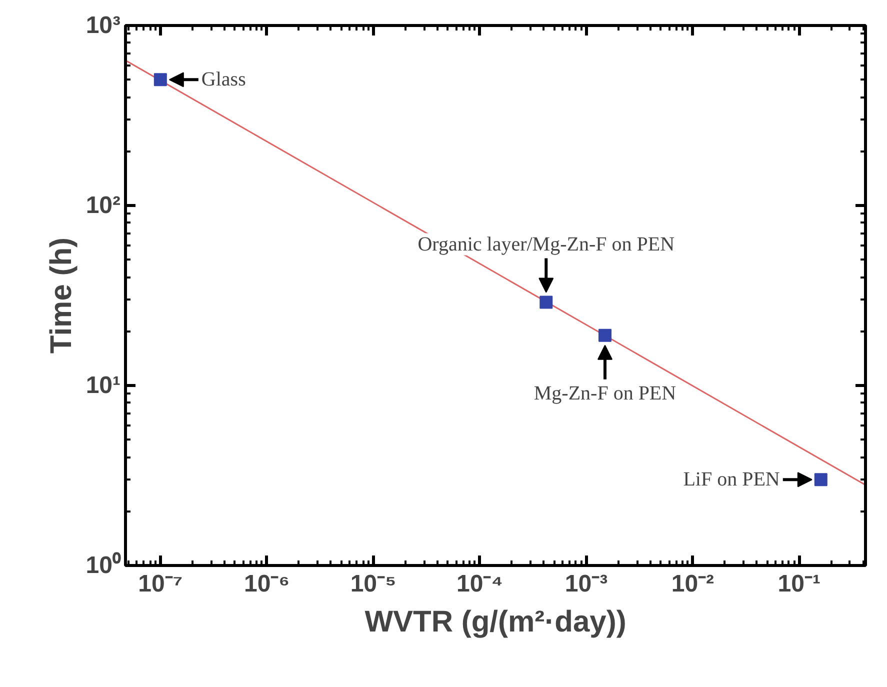  Describe the element at coordinates (160, 584) in the screenshot. I see `x-tick-label: 10⁻⁷` at that location.